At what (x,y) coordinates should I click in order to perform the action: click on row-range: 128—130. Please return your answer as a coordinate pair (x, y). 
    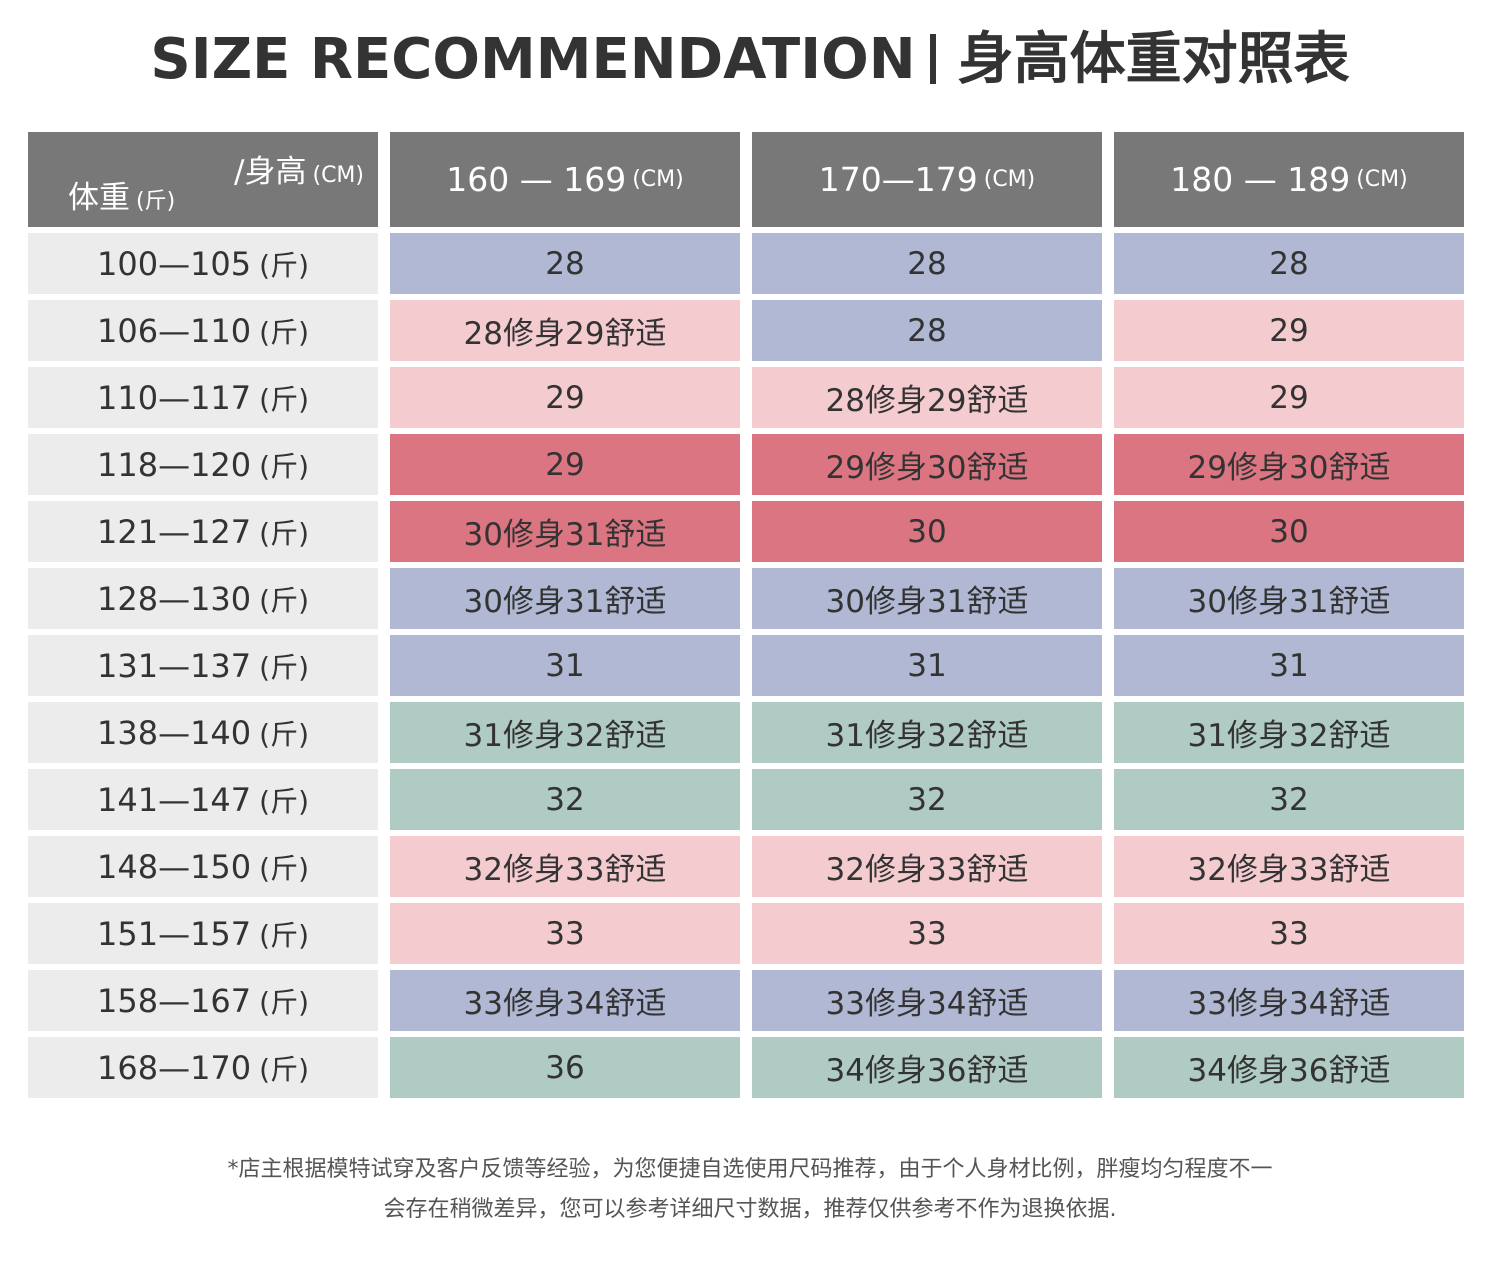
    Looking at the image, I should click on (174, 598).